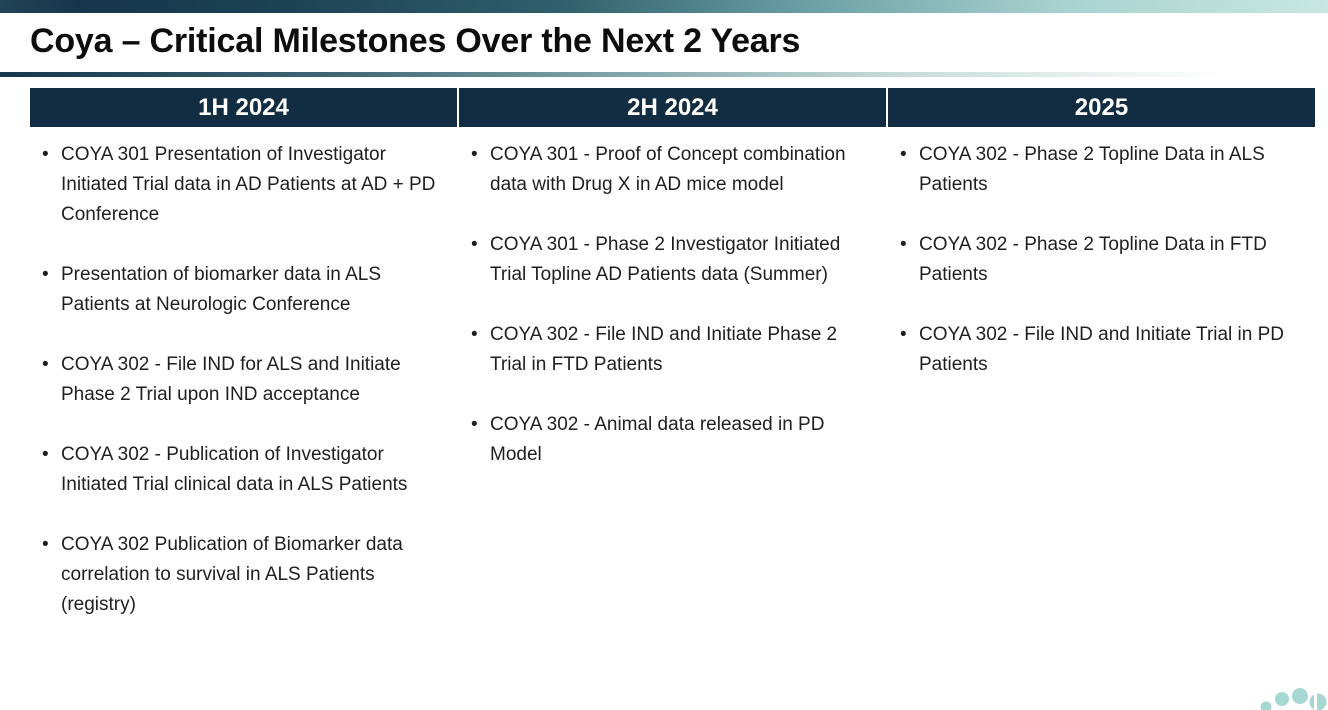 The width and height of the screenshot is (1328, 710). I want to click on coya-logo-dots-icon, so click(1293, 699).